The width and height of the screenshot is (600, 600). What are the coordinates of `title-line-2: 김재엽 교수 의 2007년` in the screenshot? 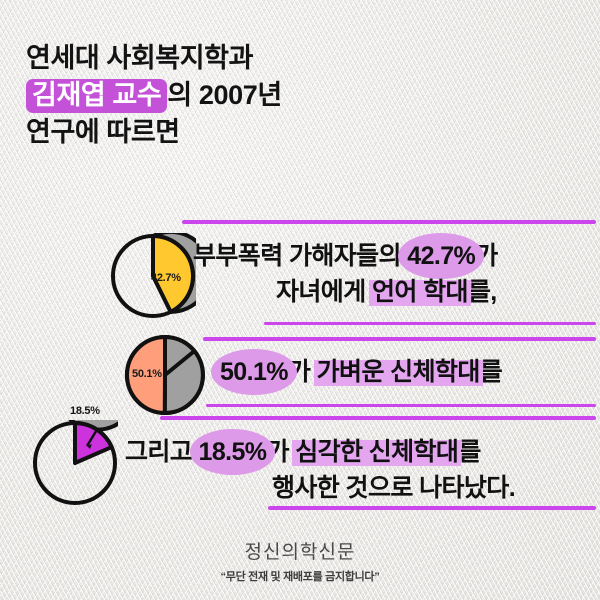 It's located at (236, 95).